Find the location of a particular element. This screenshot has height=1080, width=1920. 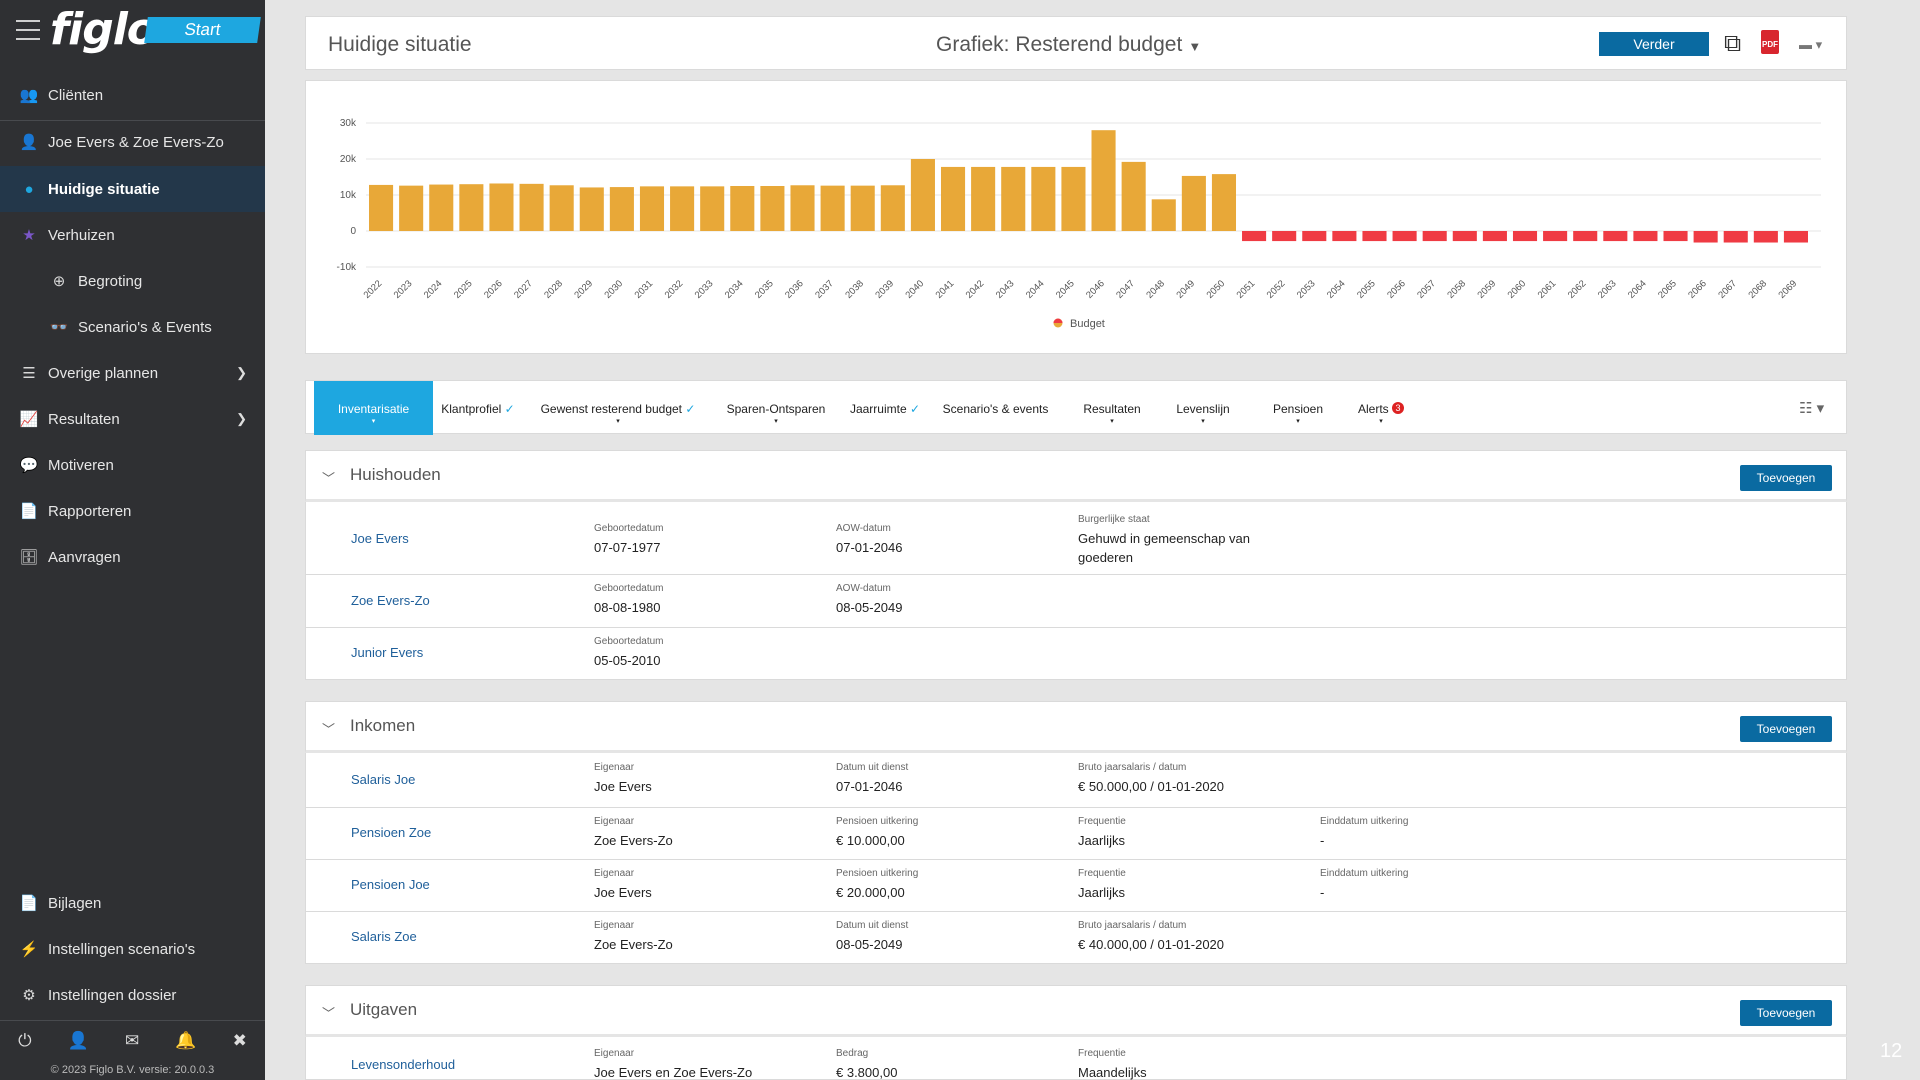

sidebar-item-verhuizen: ★ Verhuizen is located at coordinates (132, 235).